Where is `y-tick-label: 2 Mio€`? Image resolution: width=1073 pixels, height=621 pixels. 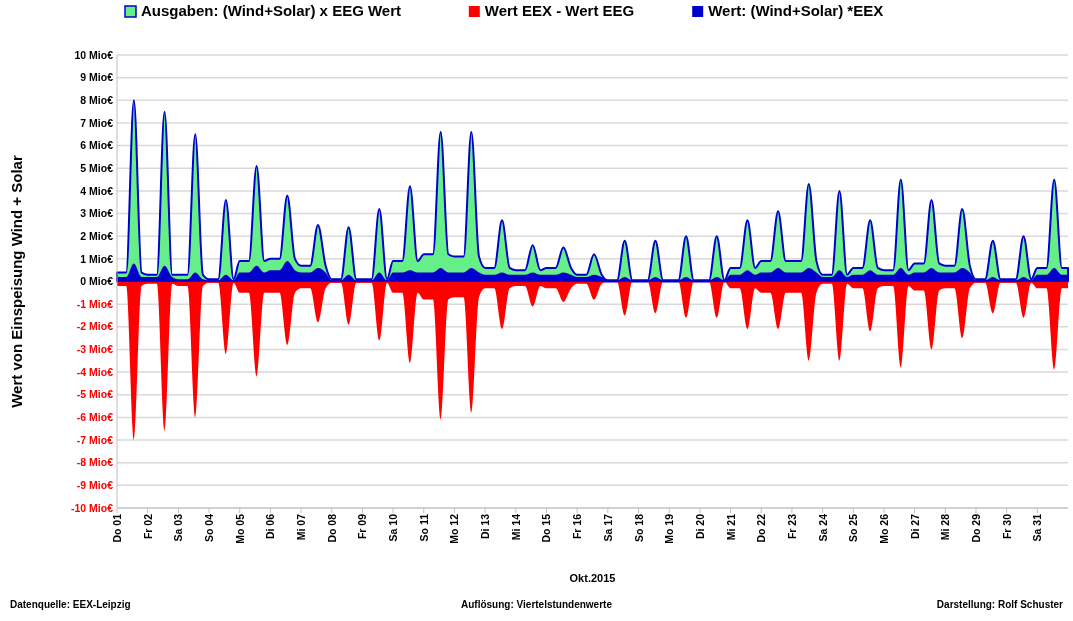
y-tick-label: 2 Mio€ is located at coordinates (97, 235).